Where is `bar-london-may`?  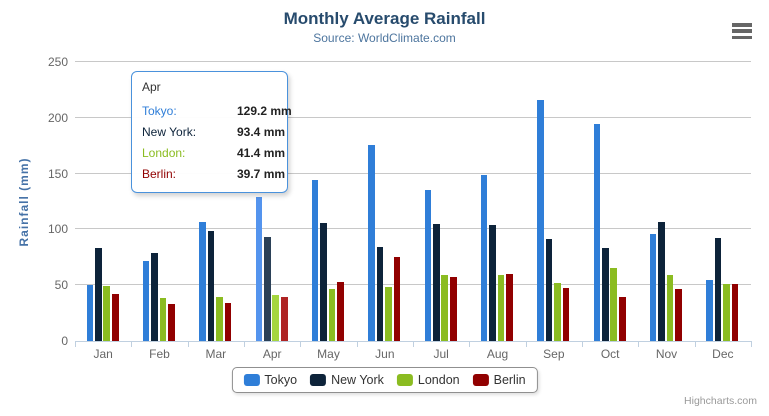 bar-london-may is located at coordinates (332, 314).